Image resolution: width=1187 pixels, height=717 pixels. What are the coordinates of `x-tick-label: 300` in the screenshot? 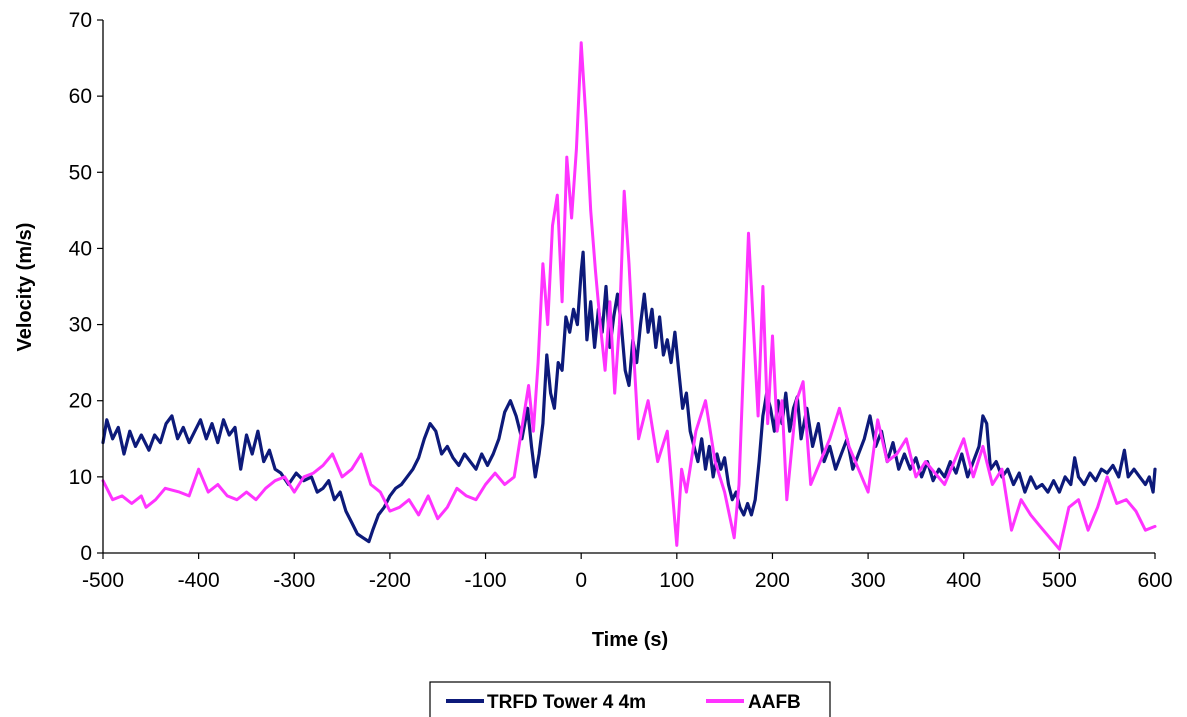 It's located at (868, 580).